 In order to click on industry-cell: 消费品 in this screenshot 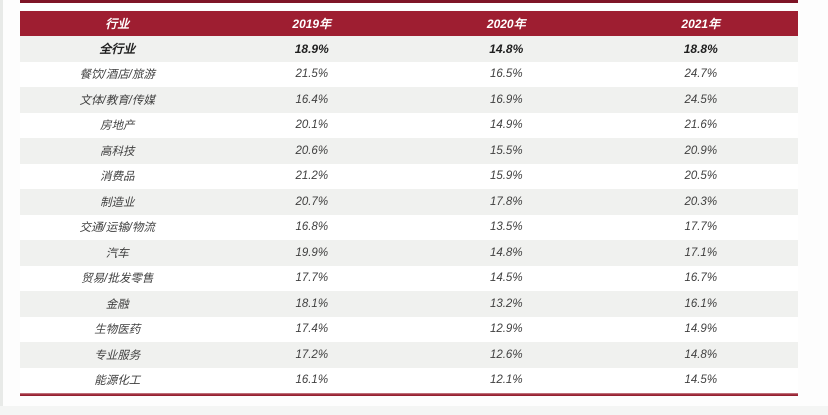, I will do `click(117, 177)`.